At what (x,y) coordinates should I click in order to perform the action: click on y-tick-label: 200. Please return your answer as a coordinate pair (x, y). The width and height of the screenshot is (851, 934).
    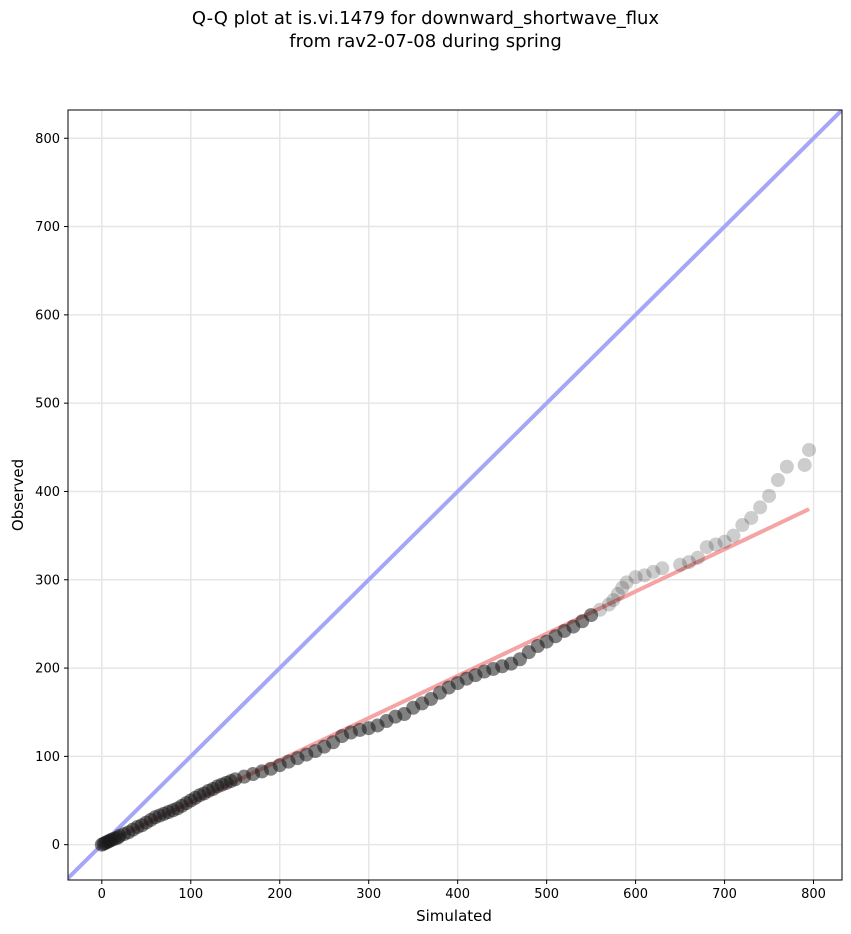
    Looking at the image, I should click on (47, 669).